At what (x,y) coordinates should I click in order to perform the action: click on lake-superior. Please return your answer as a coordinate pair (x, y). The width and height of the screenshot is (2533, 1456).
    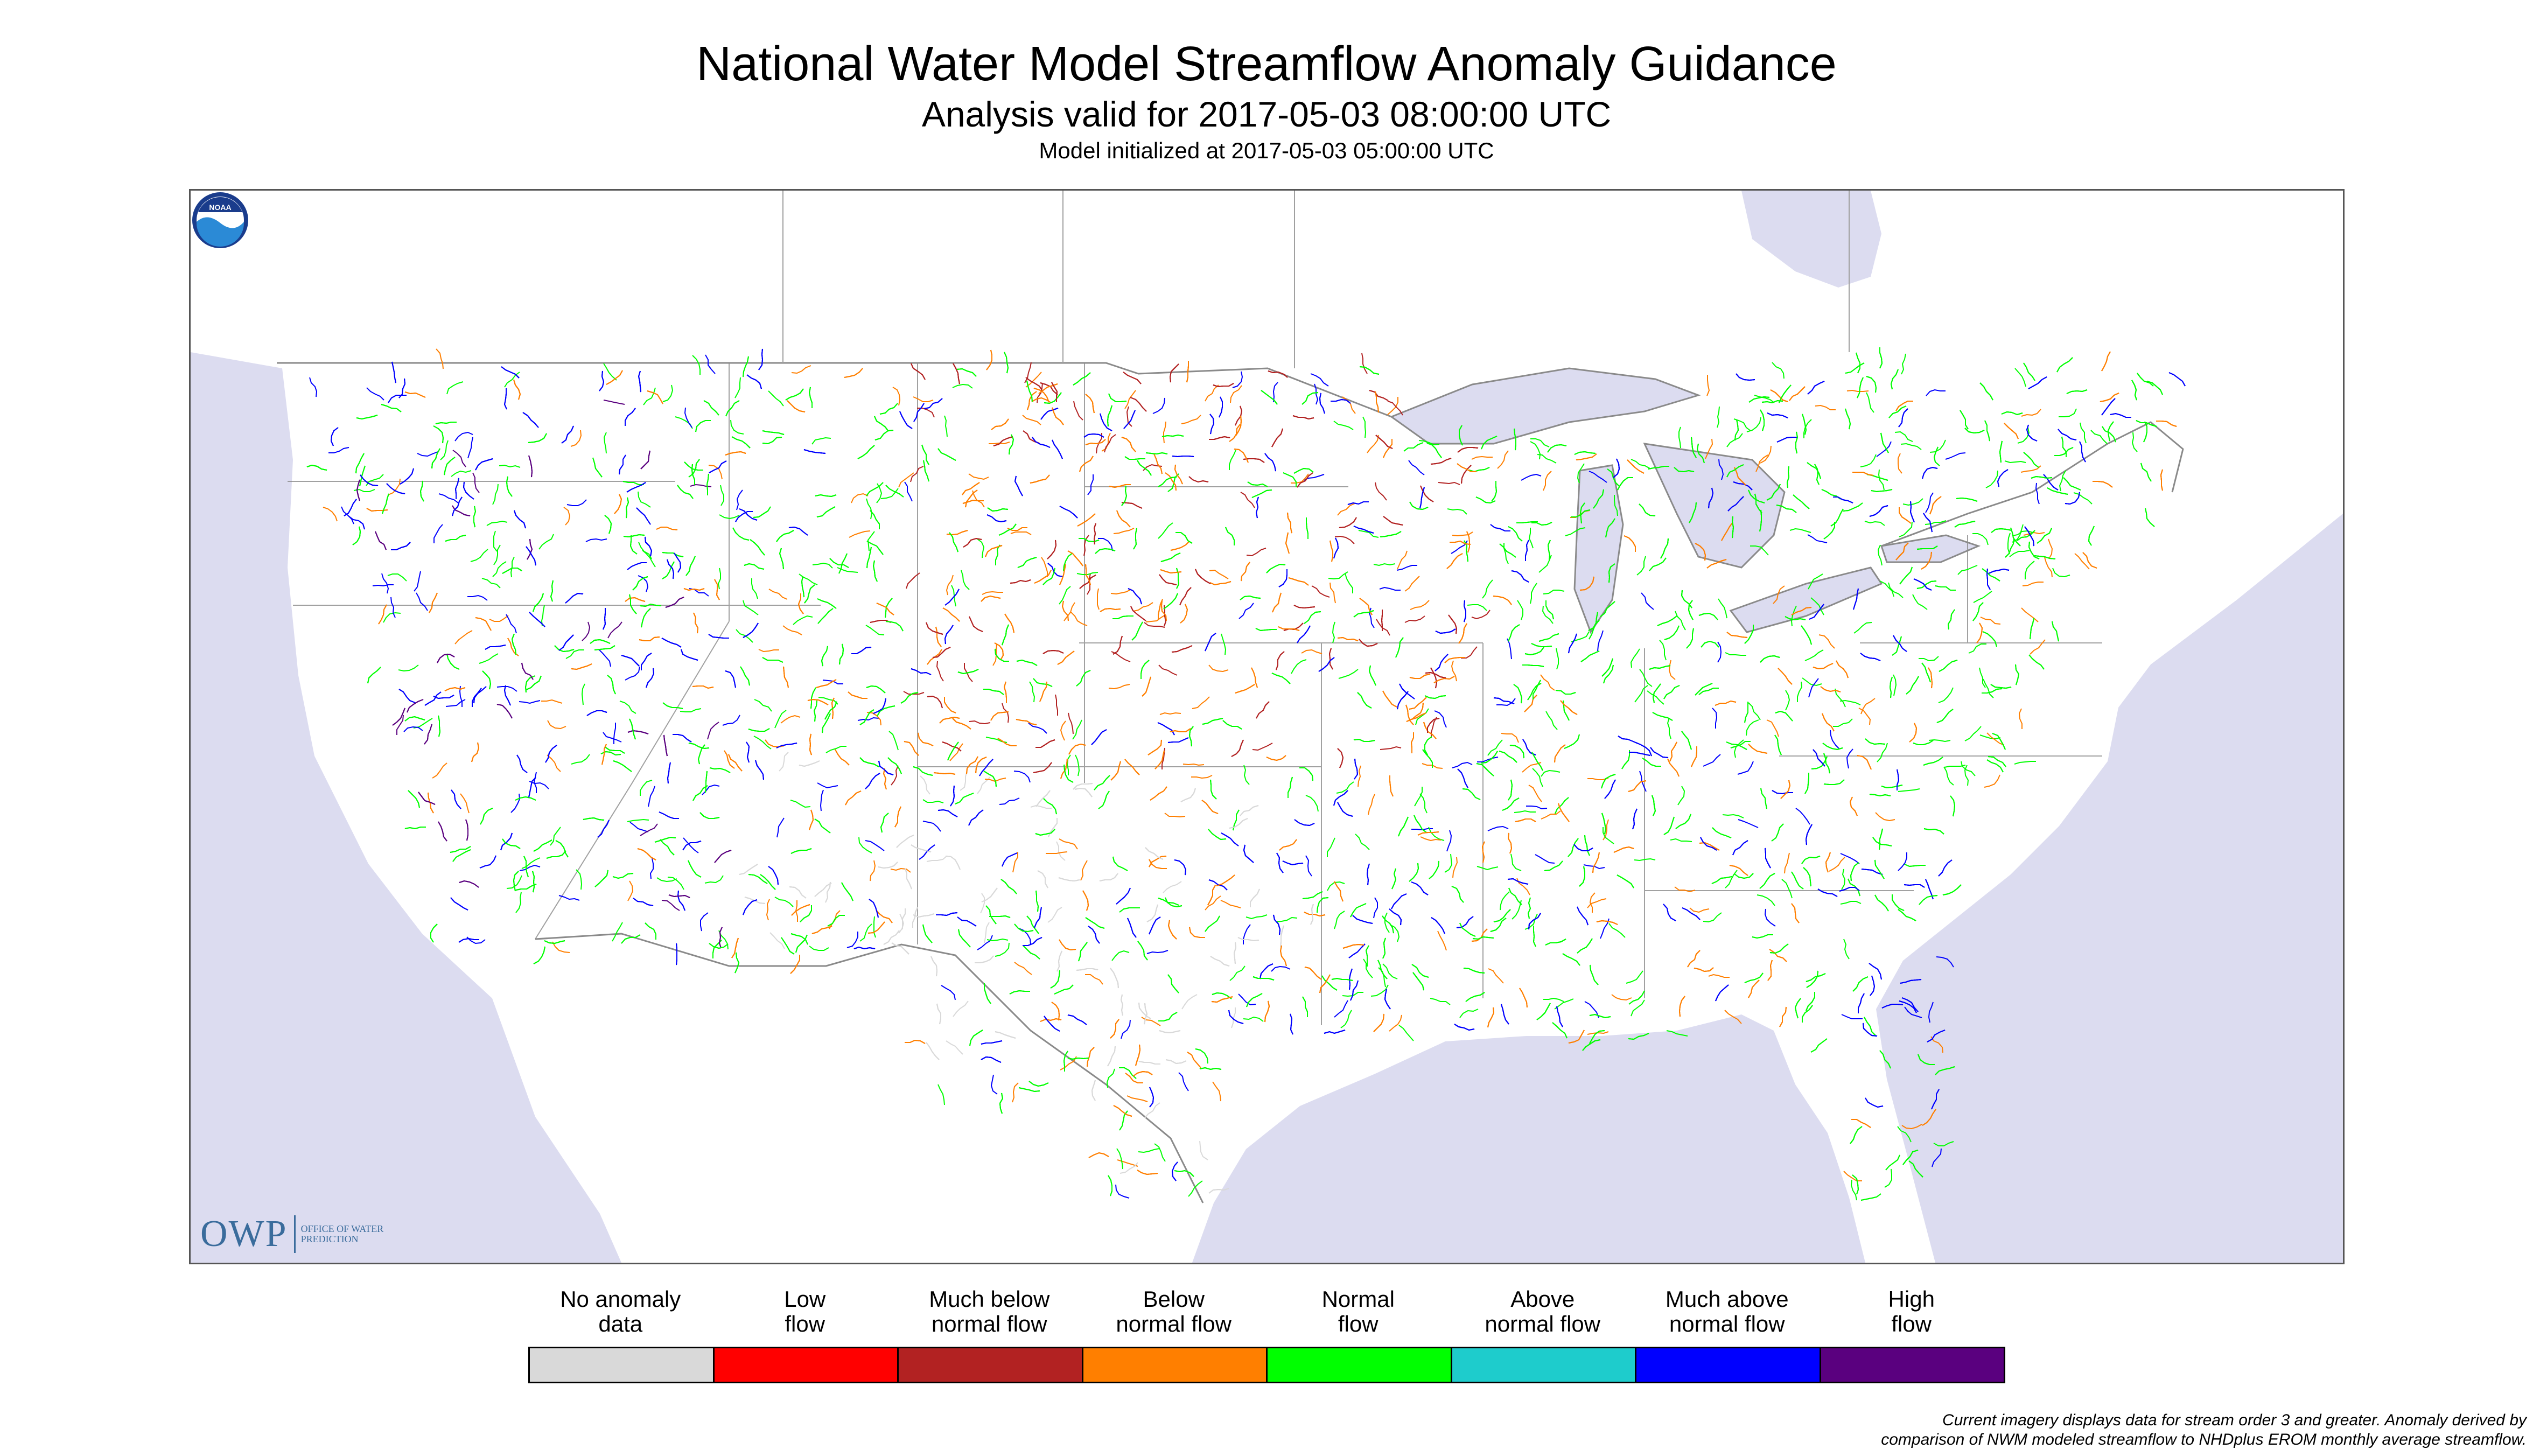
    Looking at the image, I should click on (1545, 406).